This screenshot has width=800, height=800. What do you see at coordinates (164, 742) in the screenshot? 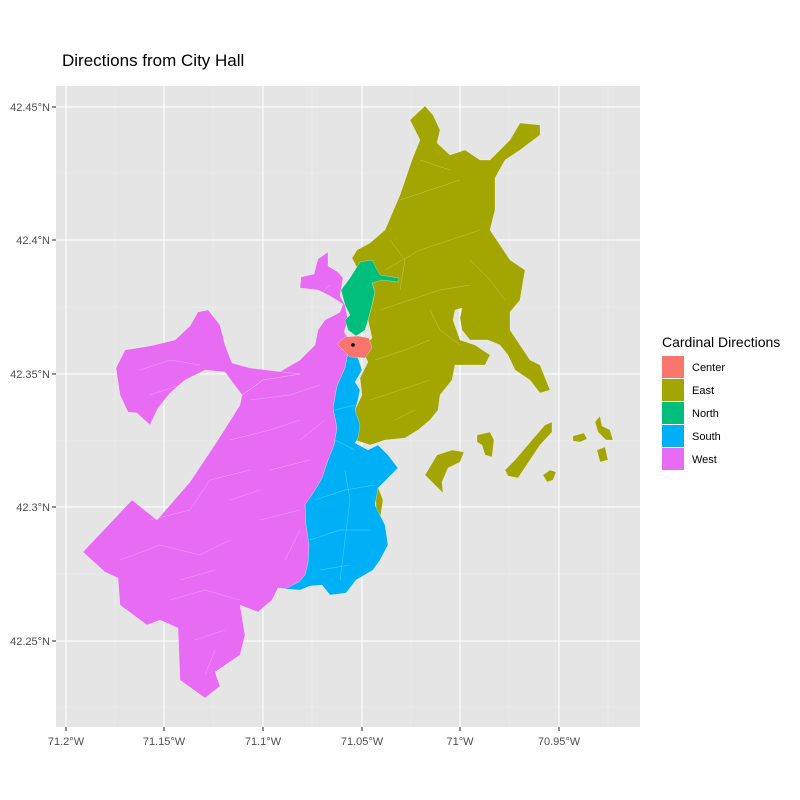
I see `x-tick-label: 71.15°W` at bounding box center [164, 742].